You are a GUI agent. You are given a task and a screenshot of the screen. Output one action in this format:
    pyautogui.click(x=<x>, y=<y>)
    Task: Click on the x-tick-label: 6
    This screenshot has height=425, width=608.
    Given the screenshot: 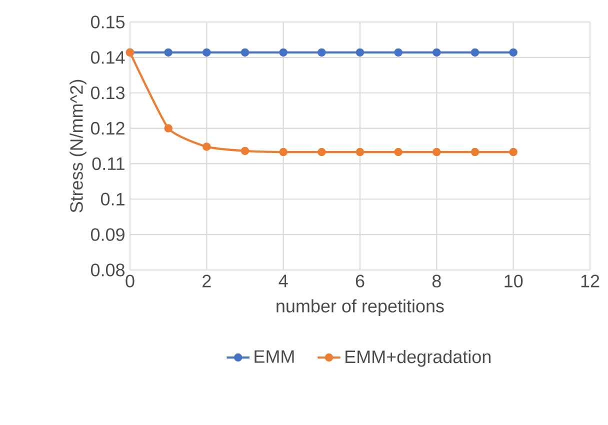 What is the action you would take?
    pyautogui.click(x=360, y=281)
    